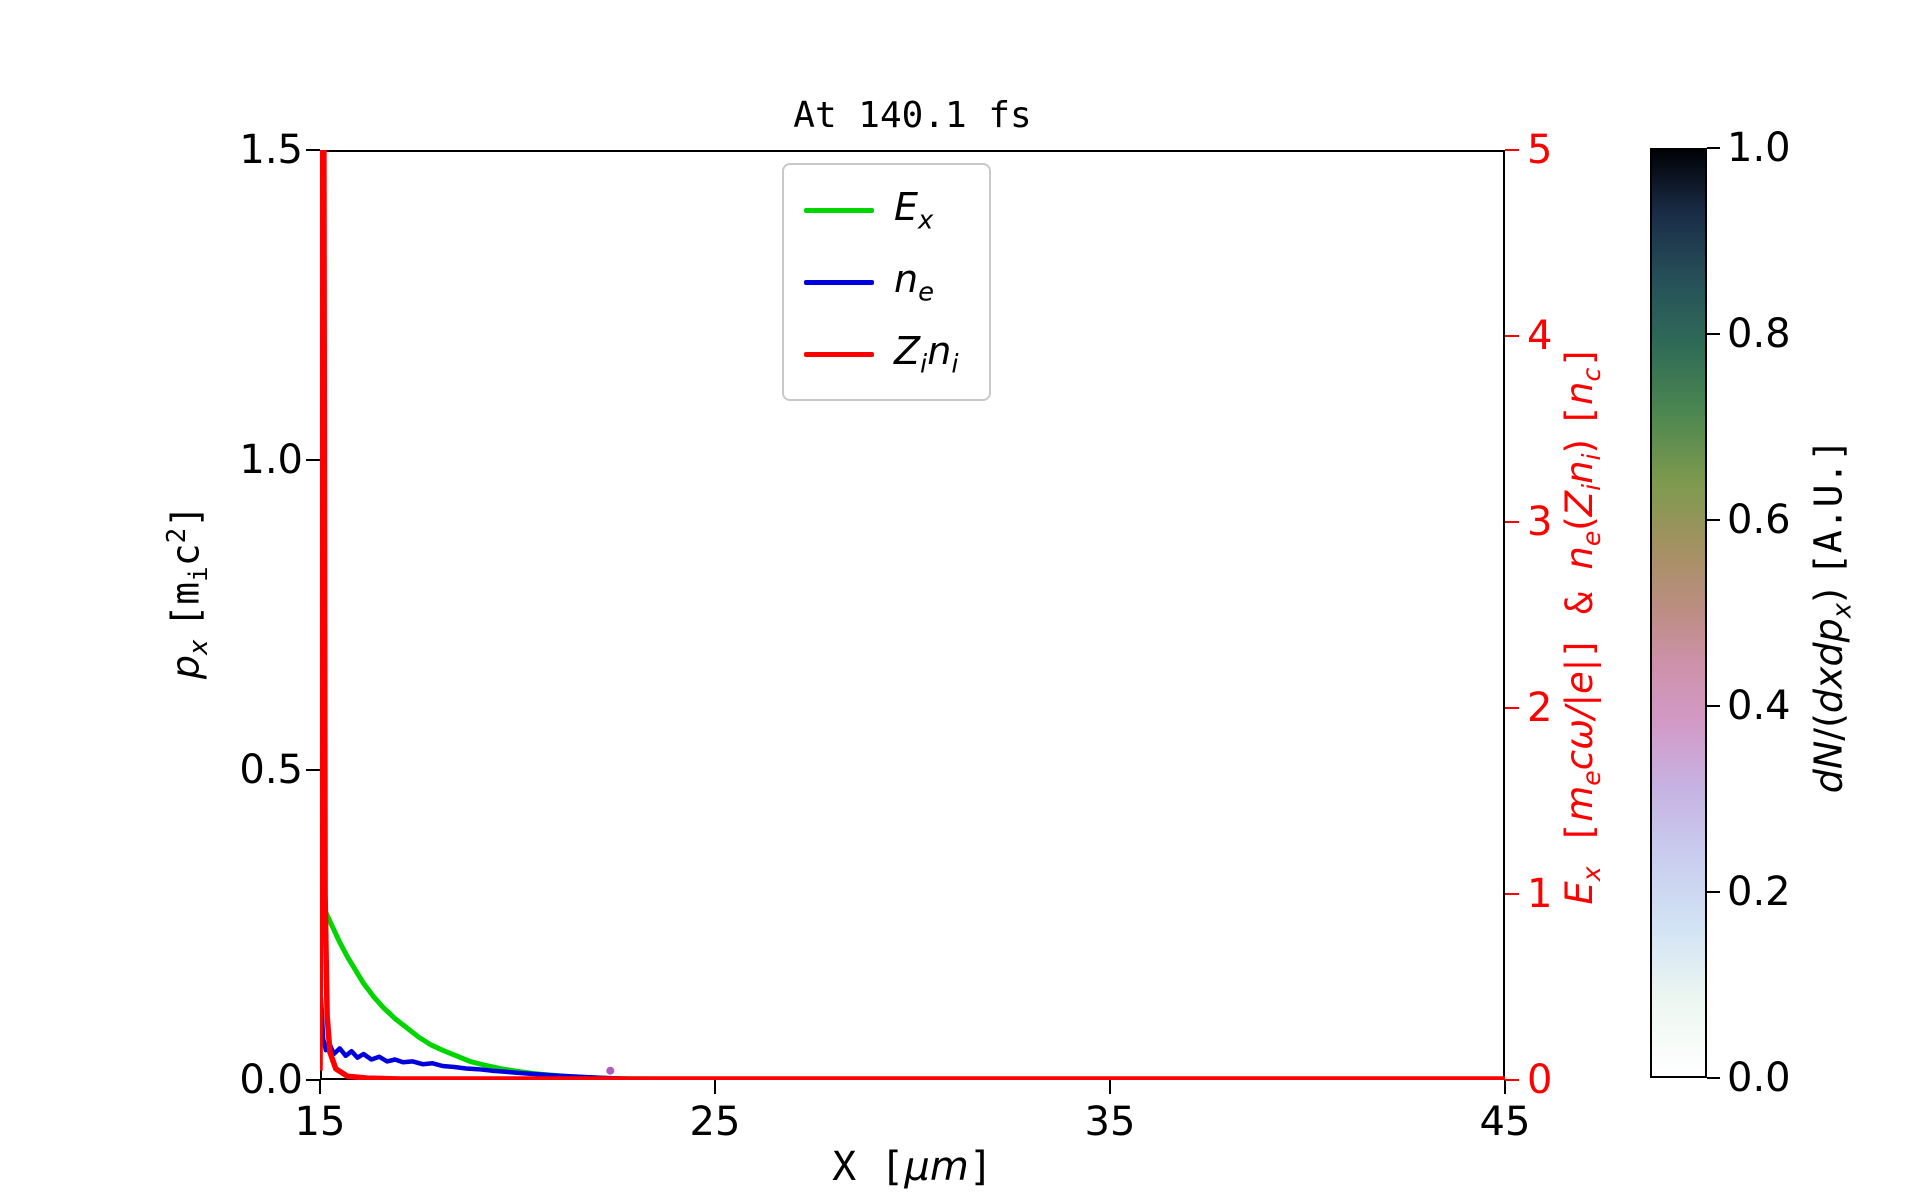 Image resolution: width=1920 pixels, height=1200 pixels. I want to click on x-tick-label: 35, so click(1110, 1122).